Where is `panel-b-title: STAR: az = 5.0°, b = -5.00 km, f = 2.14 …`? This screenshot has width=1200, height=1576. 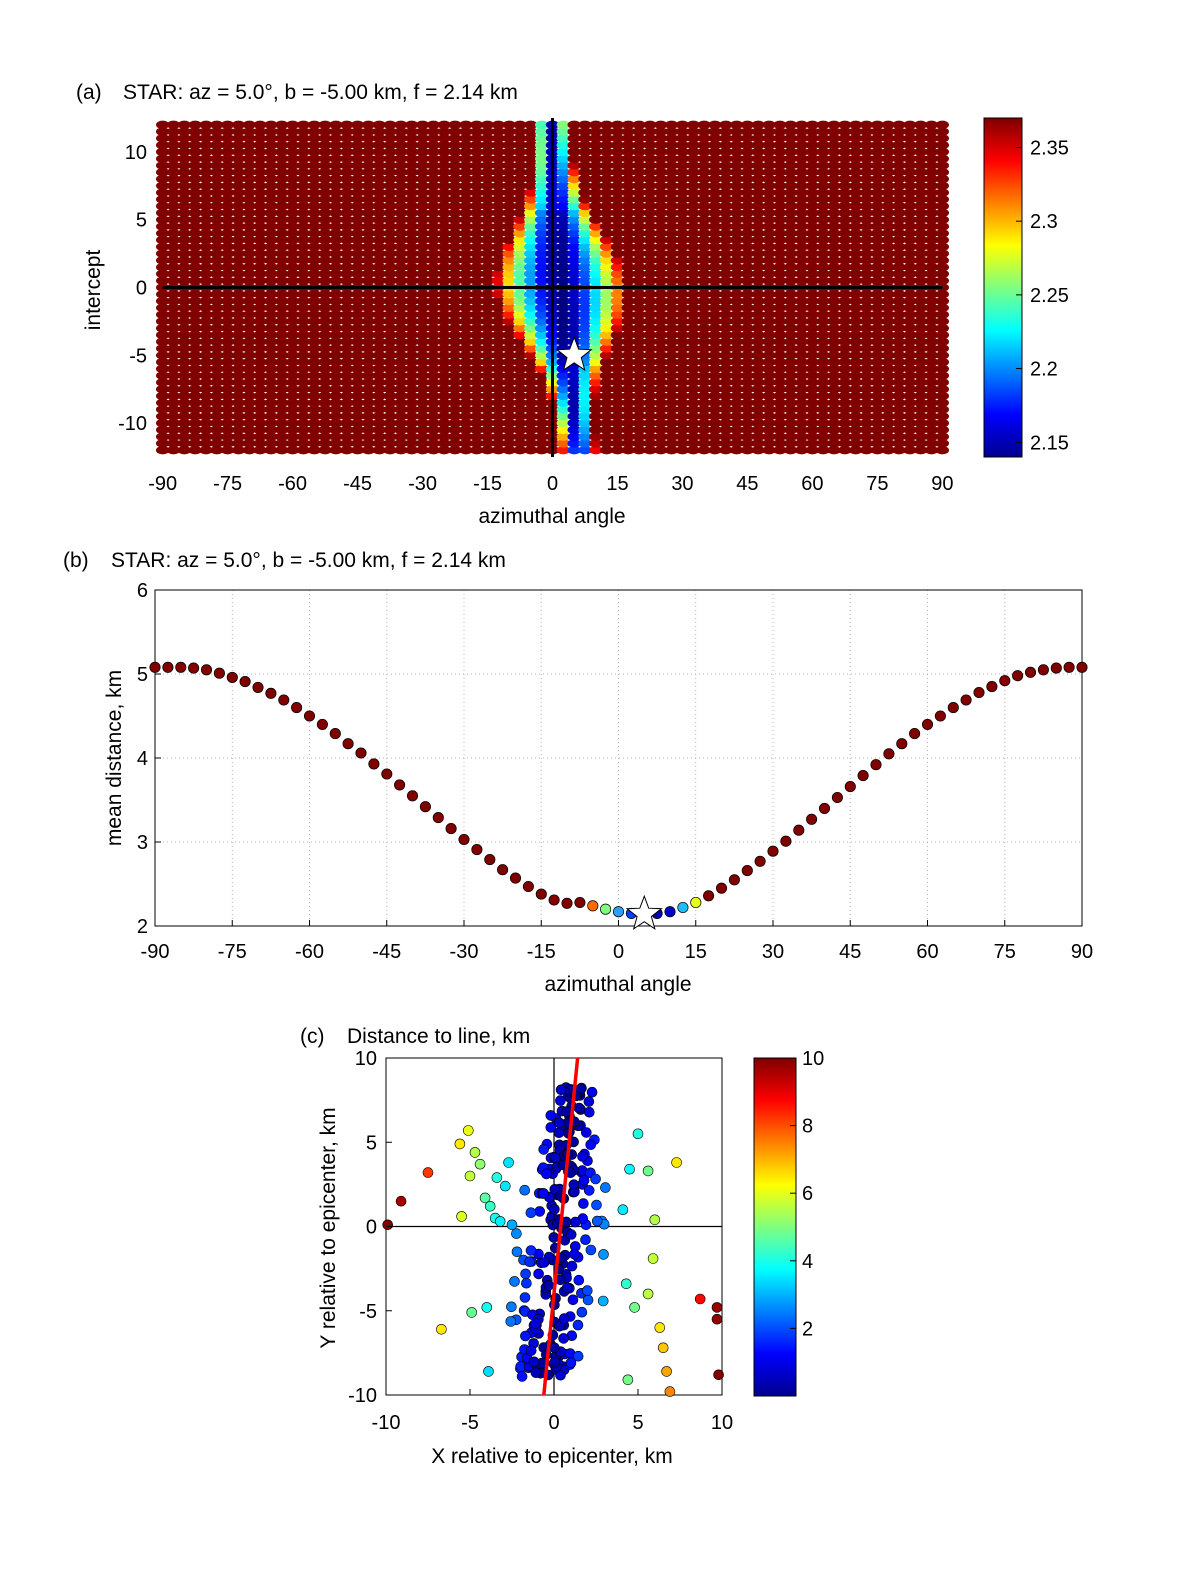
panel-b-title: STAR: az = 5.0°, b = -5.00 km, f = 2.14 … is located at coordinates (308, 560).